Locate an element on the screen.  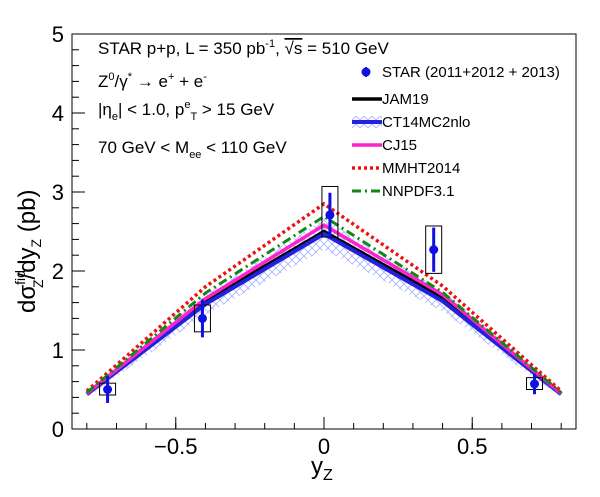
info-line-part: ee is located at coordinates (195, 155).